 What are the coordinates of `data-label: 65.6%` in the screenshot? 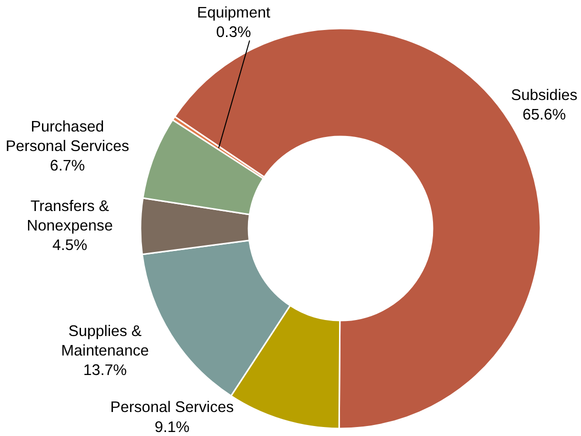 It's located at (544, 115).